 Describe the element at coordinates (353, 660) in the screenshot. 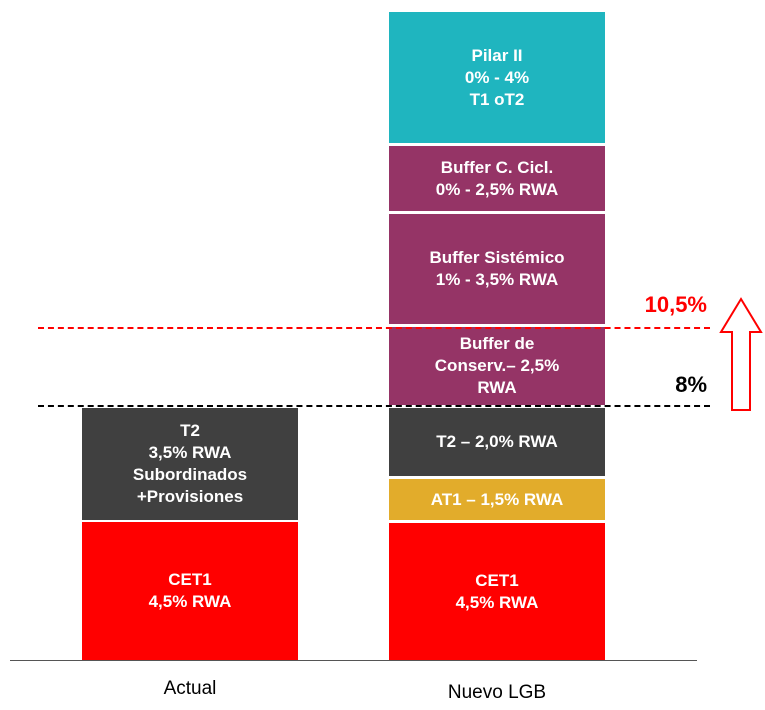

I see `baseline` at that location.